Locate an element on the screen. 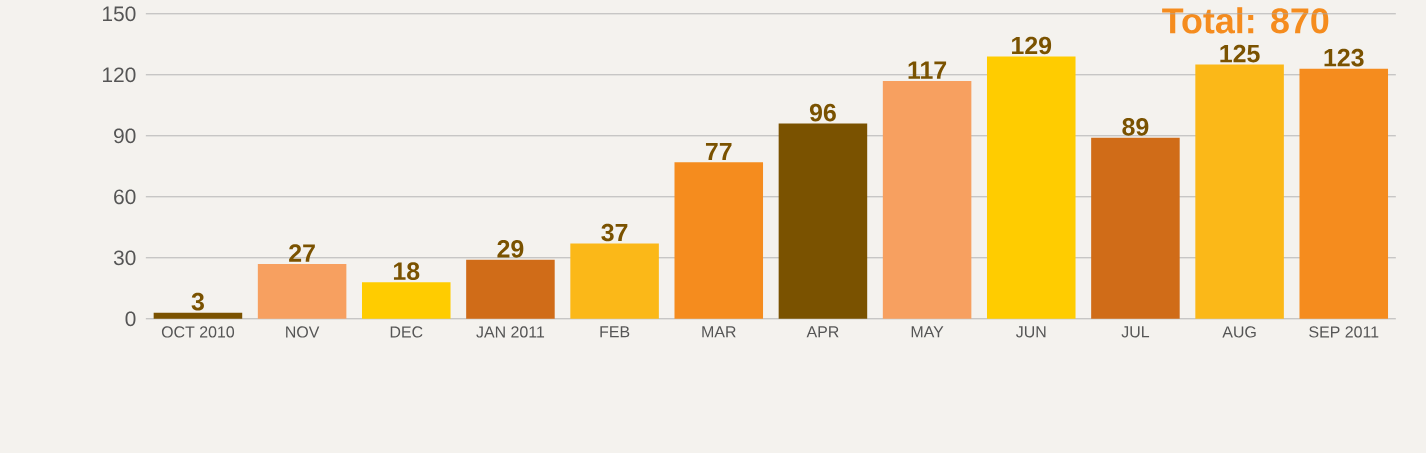  data-label: 129 is located at coordinates (1032, 45).